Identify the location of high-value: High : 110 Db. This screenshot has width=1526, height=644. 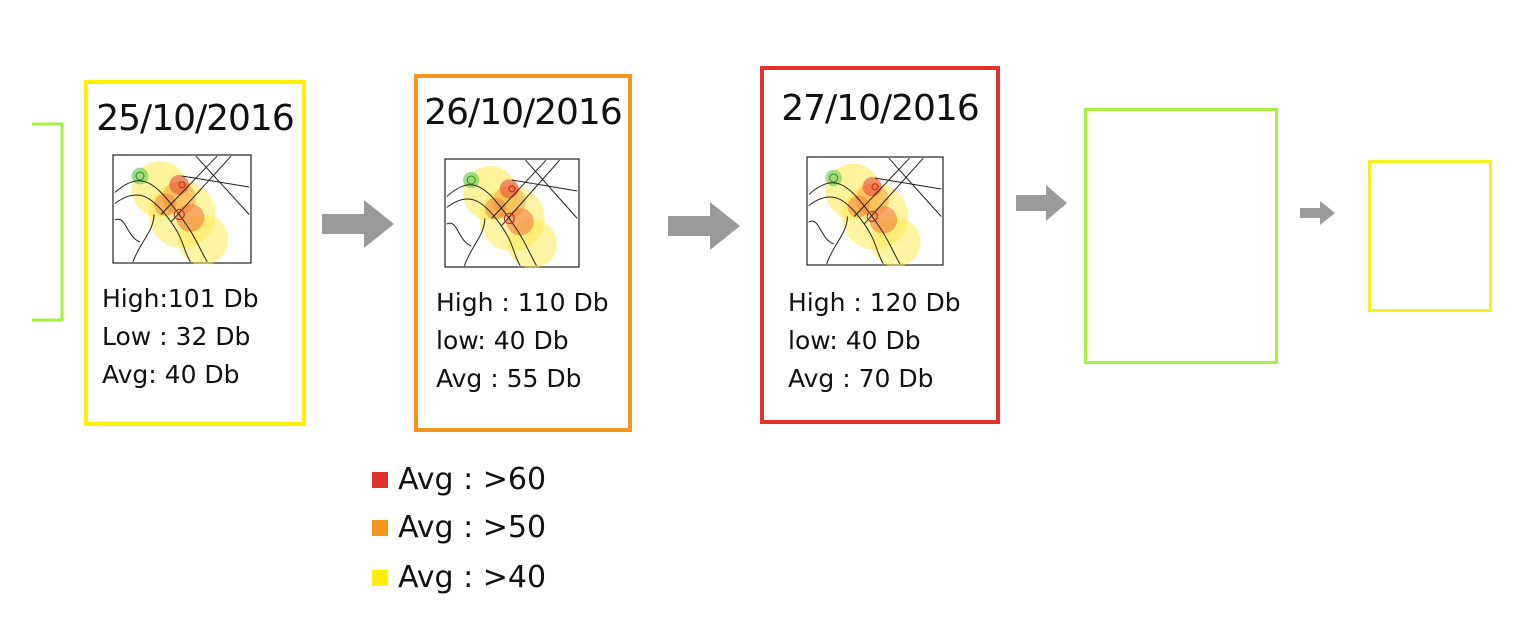
(522, 302).